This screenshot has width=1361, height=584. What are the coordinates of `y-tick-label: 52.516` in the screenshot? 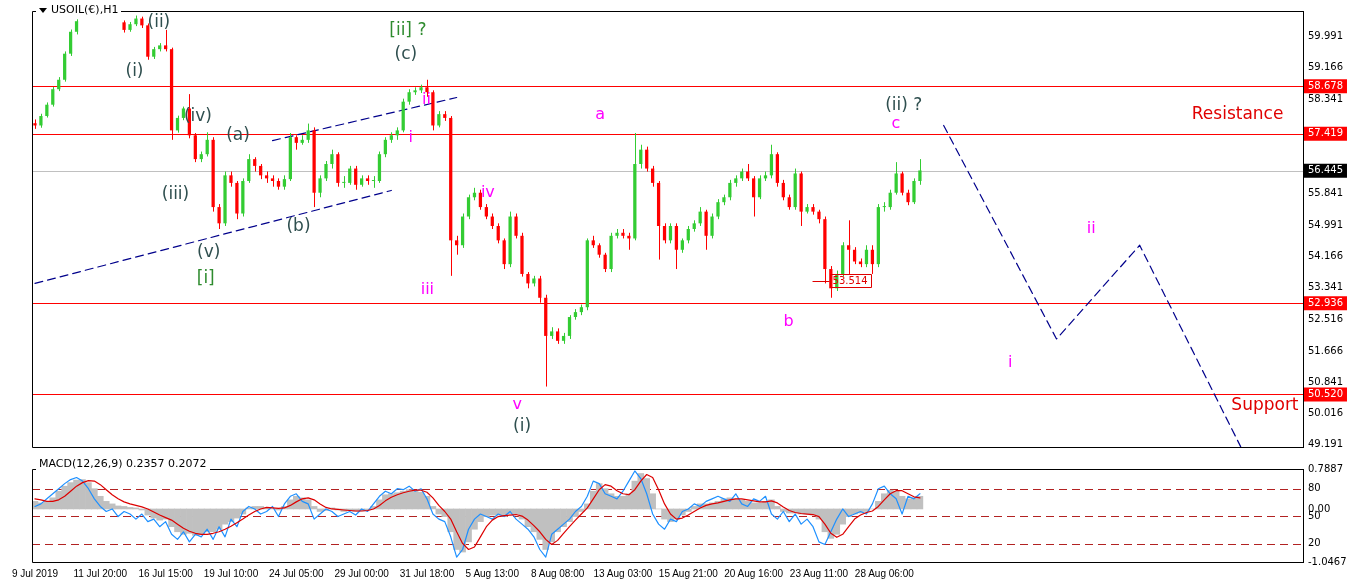 It's located at (1325, 318).